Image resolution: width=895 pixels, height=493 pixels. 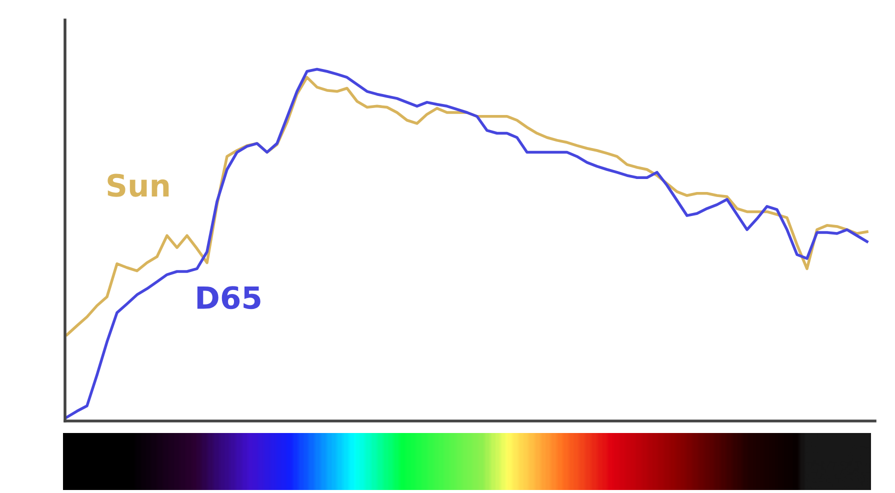 What do you see at coordinates (228, 298) in the screenshot?
I see `series-label: D65` at bounding box center [228, 298].